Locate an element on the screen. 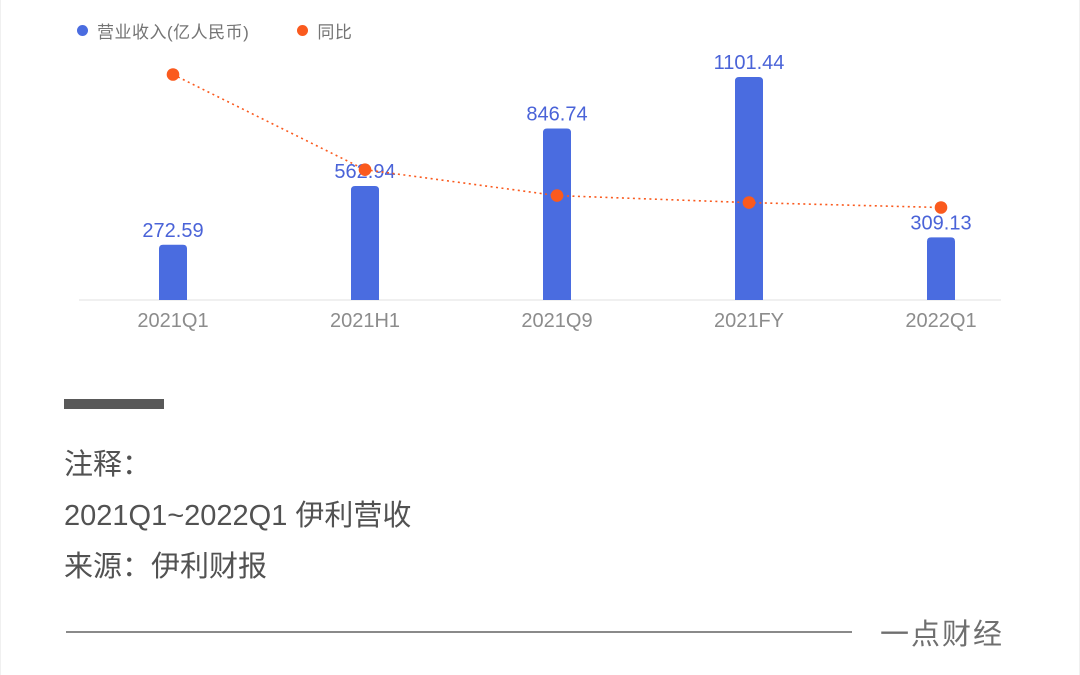 This screenshot has width=1080, height=675. bar-2021Q9 is located at coordinates (557, 214).